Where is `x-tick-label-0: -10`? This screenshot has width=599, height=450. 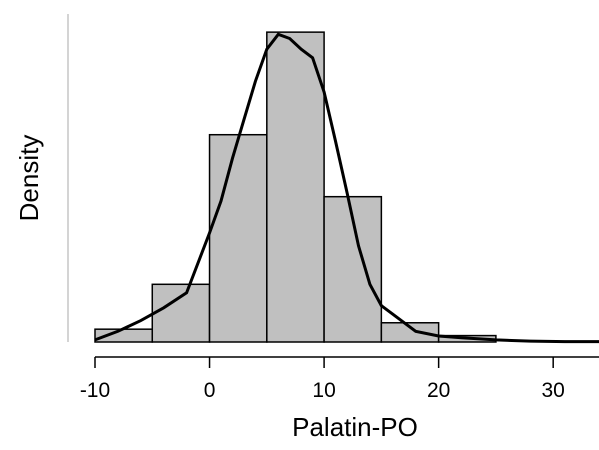
x-tick-label-0: -10 is located at coordinates (95, 390).